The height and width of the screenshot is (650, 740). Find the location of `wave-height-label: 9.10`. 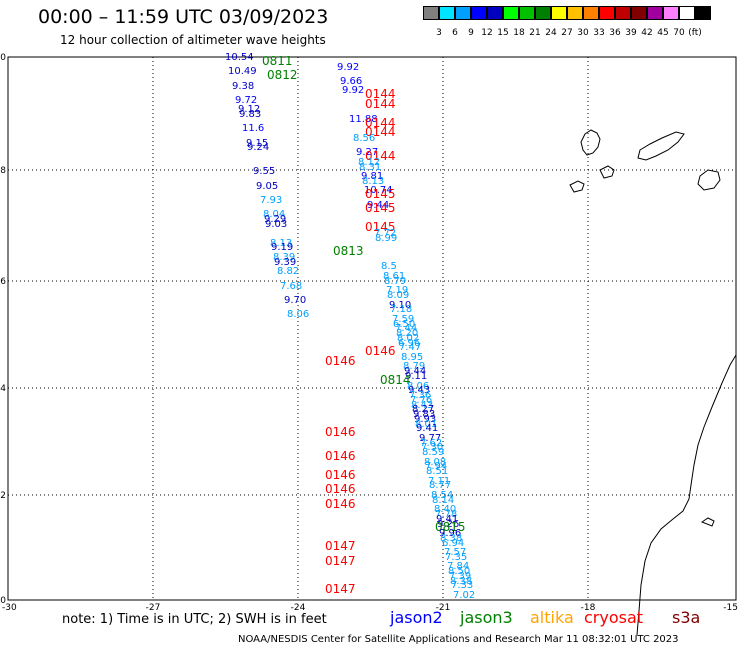

wave-height-label: 9.10 is located at coordinates (400, 305).